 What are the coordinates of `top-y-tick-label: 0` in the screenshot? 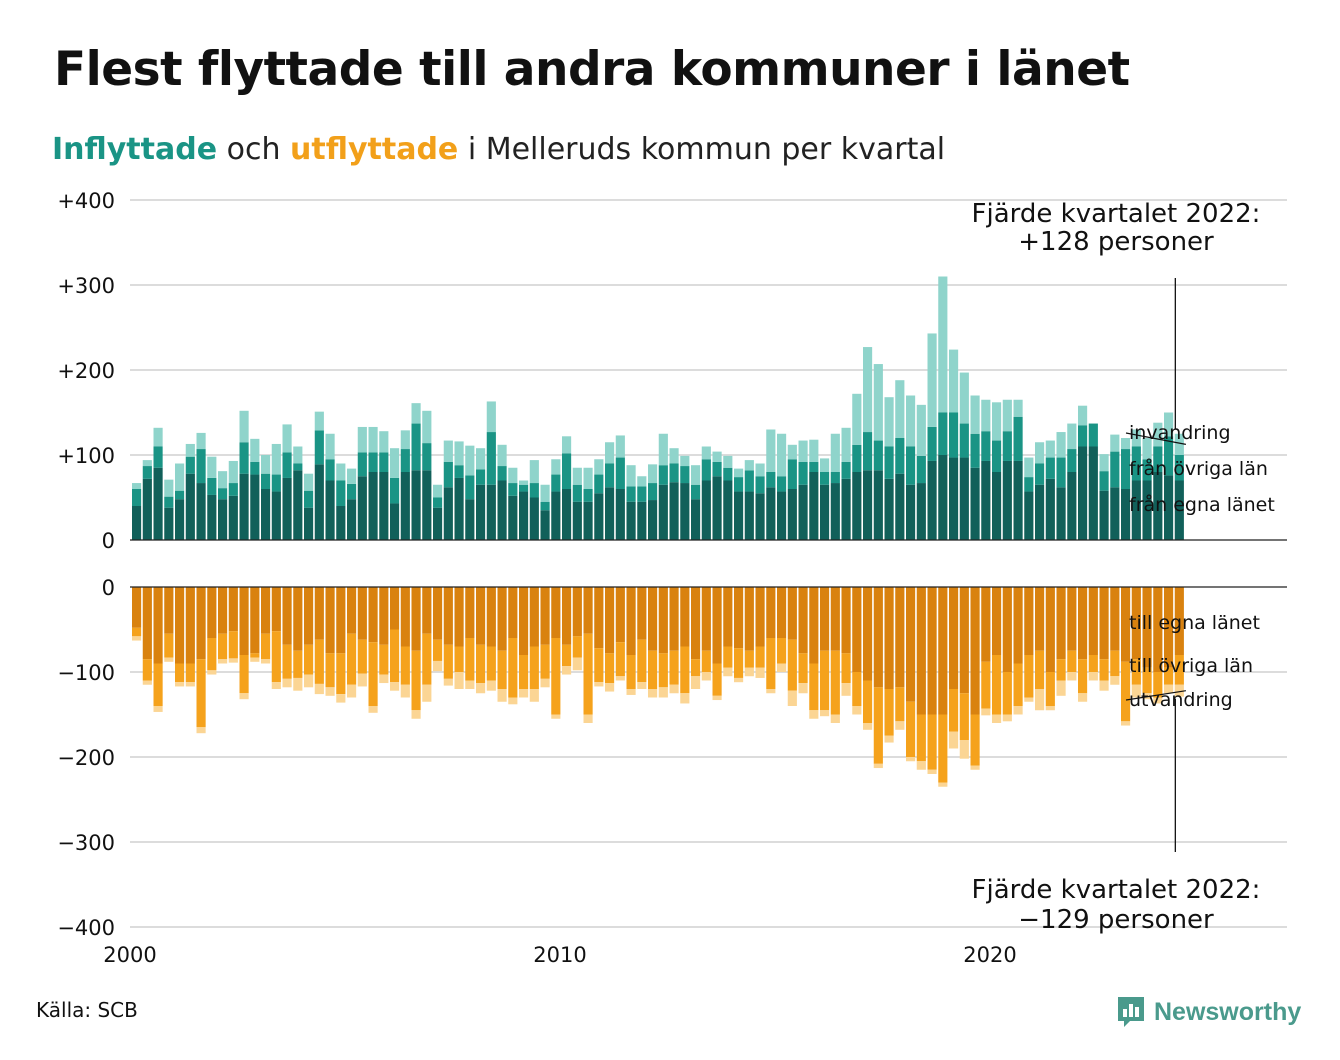 It's located at (108, 541).